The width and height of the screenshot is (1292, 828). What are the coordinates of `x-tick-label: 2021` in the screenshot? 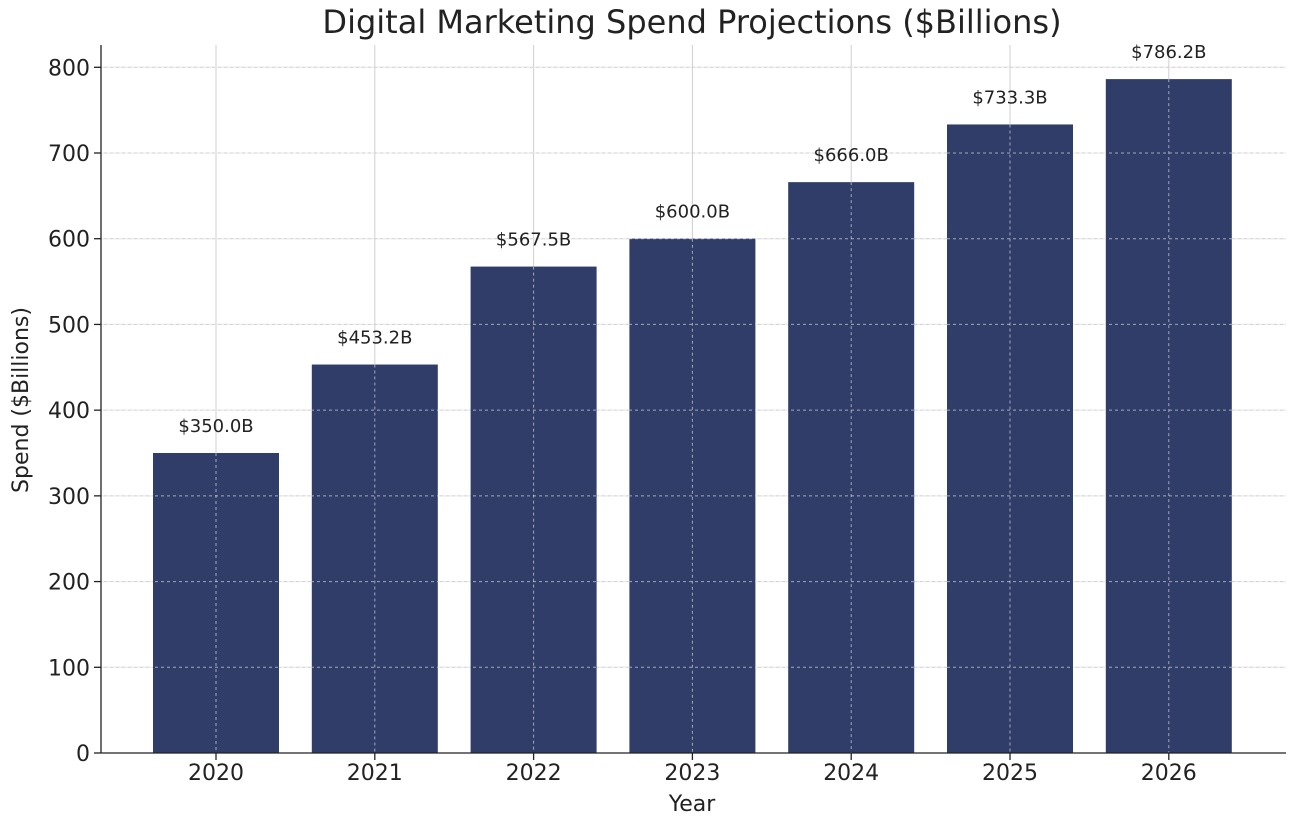 It's located at (375, 773).